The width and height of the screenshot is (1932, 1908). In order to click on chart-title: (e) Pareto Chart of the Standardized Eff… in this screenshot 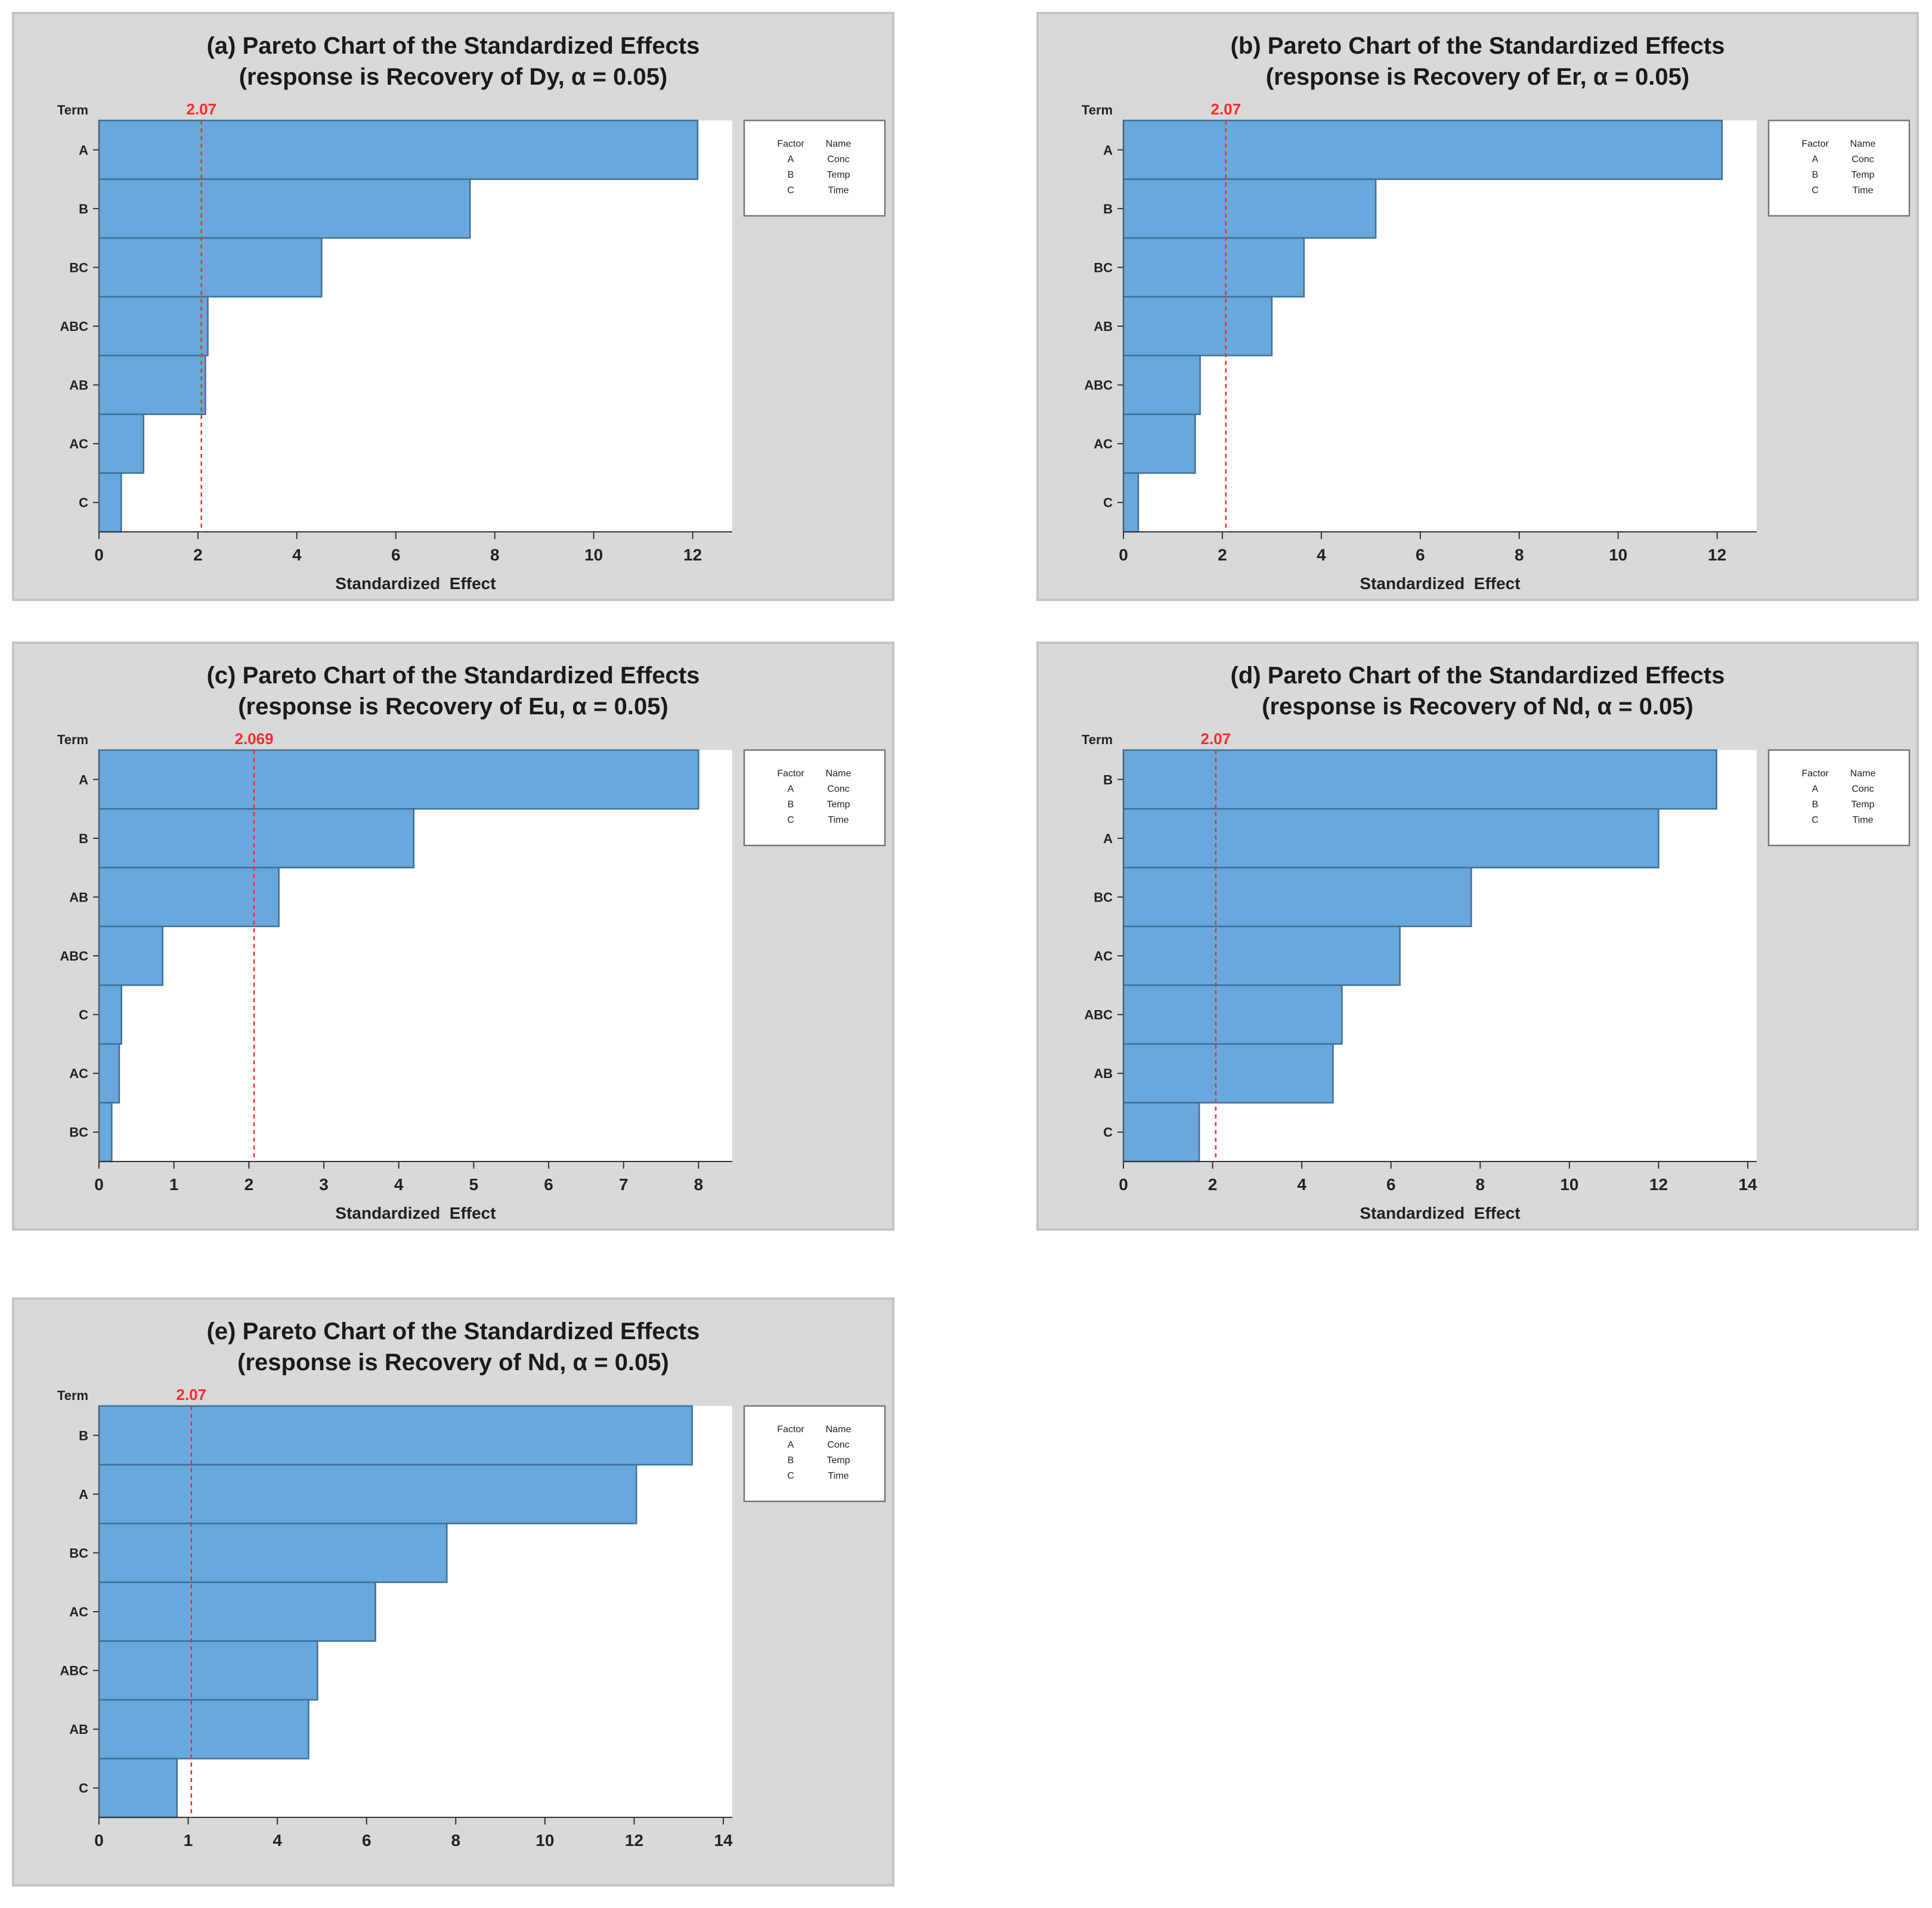, I will do `click(454, 1331)`.